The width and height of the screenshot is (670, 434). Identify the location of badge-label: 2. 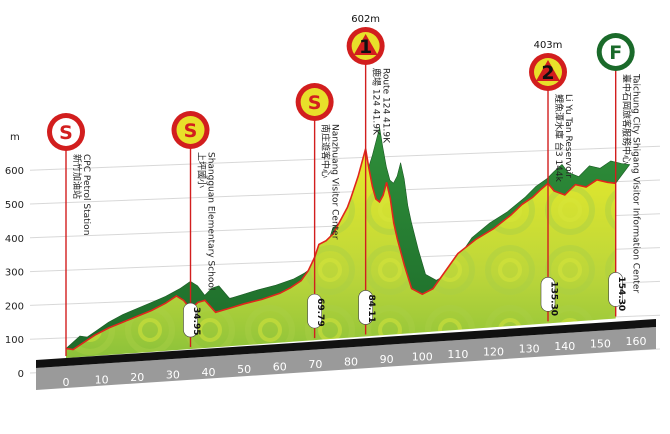
(547, 73).